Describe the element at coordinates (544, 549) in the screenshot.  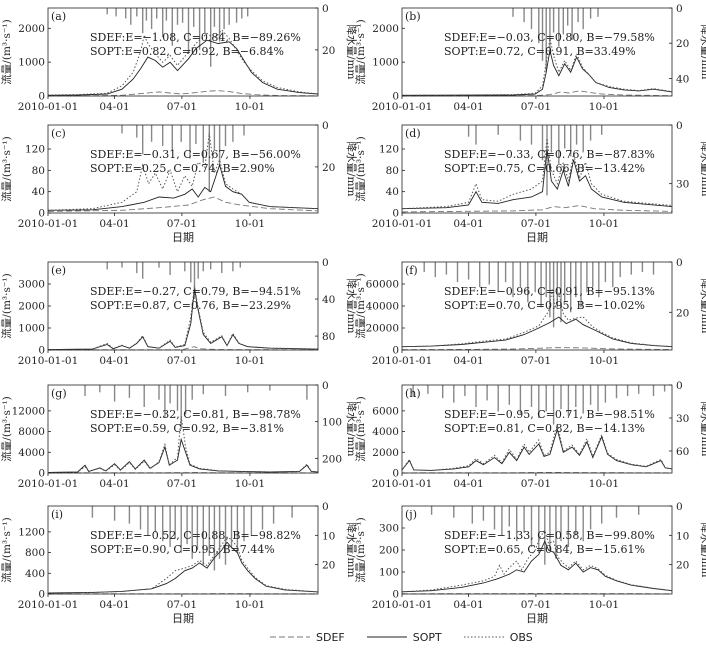
I see `metric-text: SOPT:E=0.65, C=0.84, B=−15.61%` at that location.